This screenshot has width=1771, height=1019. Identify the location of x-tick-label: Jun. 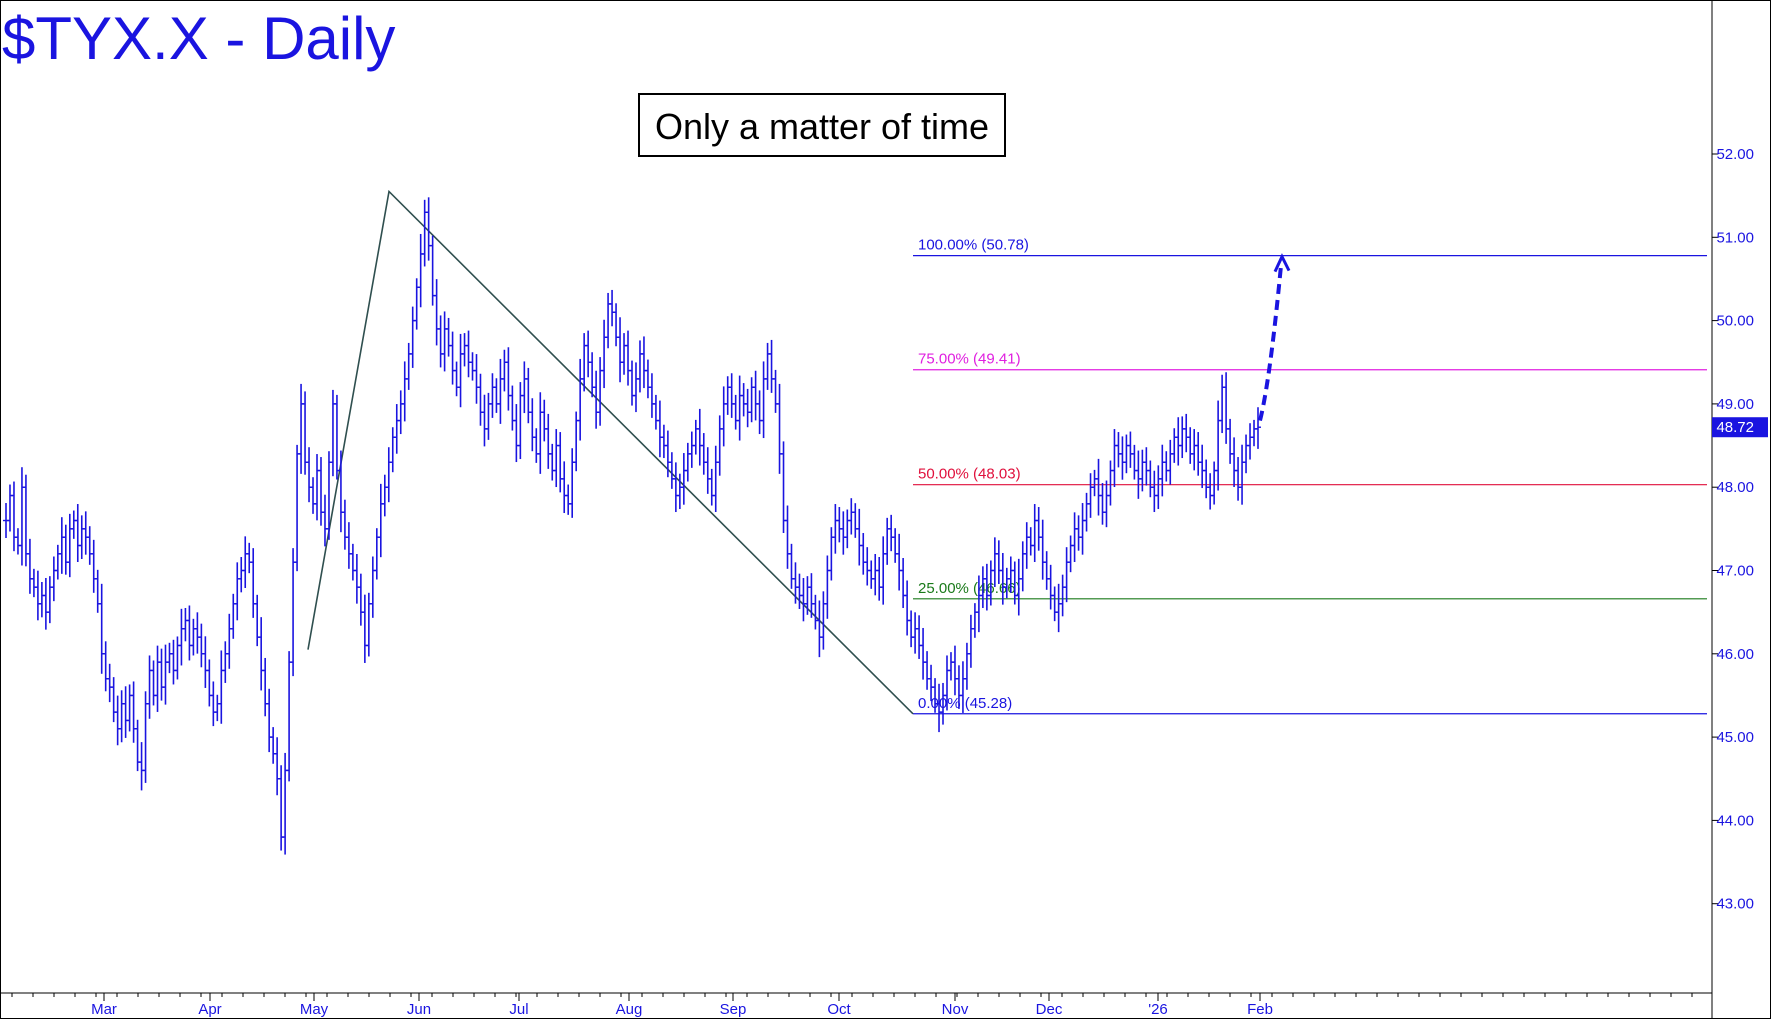
(419, 1009).